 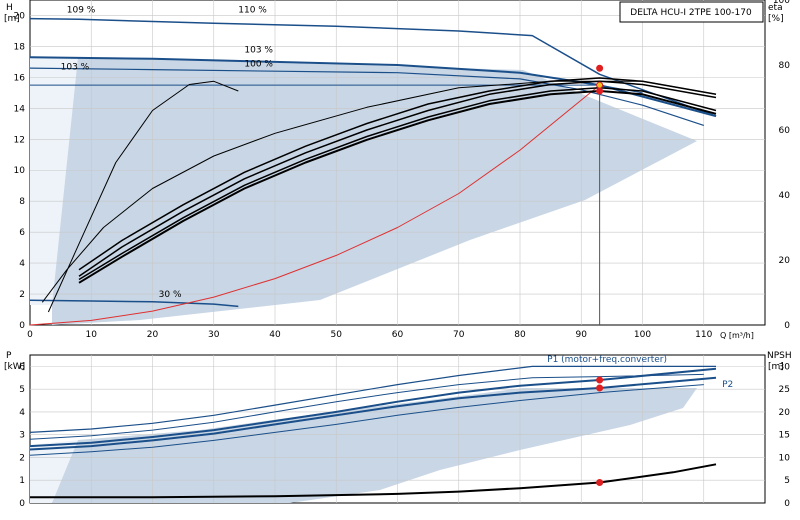 I want to click on left-y-tick-label: 12, so click(x=19, y=140).